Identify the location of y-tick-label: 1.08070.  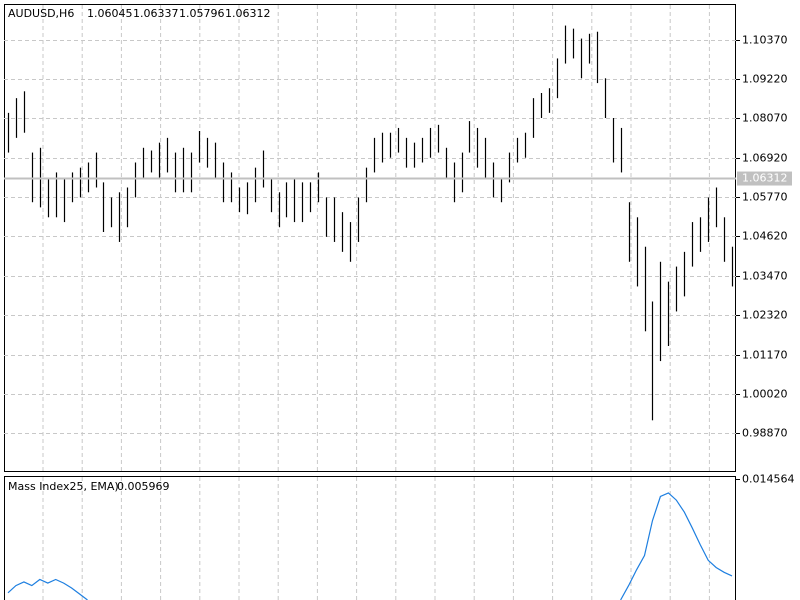
(765, 118).